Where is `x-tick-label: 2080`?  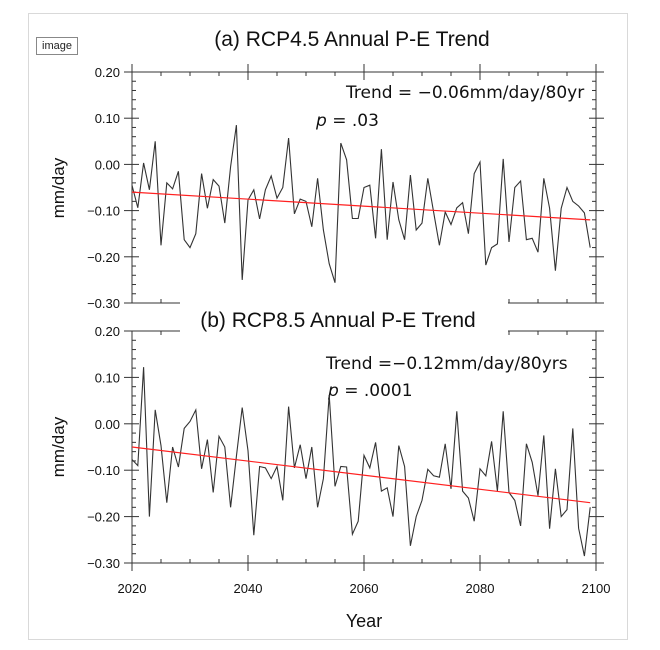
x-tick-label: 2080 is located at coordinates (480, 588).